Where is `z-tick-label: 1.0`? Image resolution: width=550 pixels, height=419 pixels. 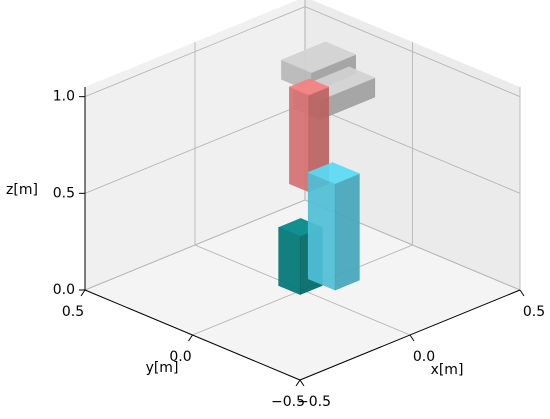
z-tick-label: 1.0 is located at coordinates (64, 97).